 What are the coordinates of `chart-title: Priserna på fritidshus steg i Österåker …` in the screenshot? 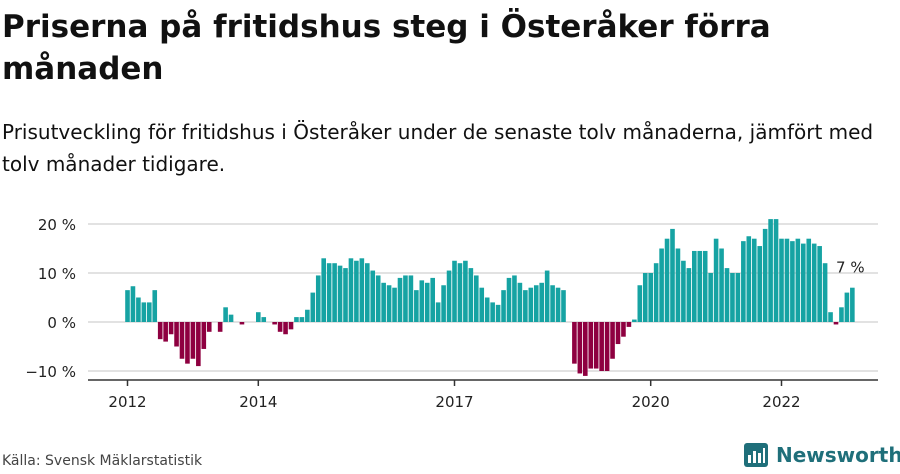 It's located at (386, 48).